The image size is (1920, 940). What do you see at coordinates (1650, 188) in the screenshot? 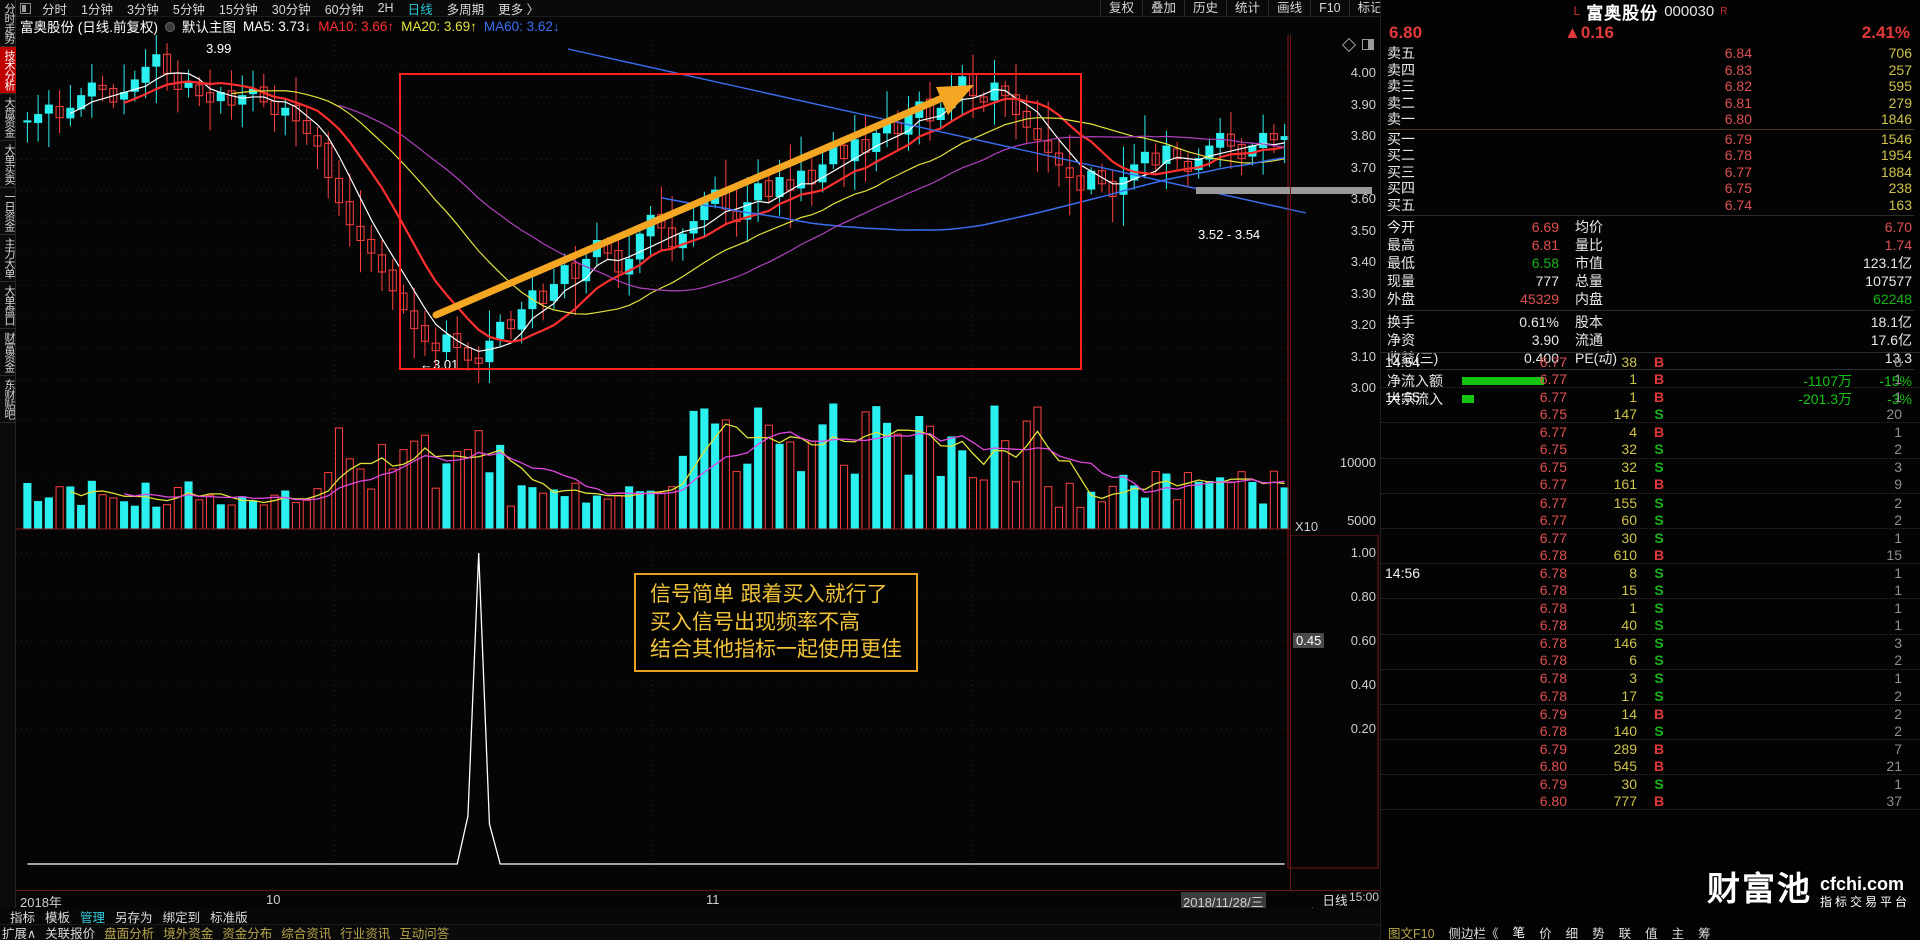
I see `bid-row-3: 买四 6.75 238` at bounding box center [1650, 188].